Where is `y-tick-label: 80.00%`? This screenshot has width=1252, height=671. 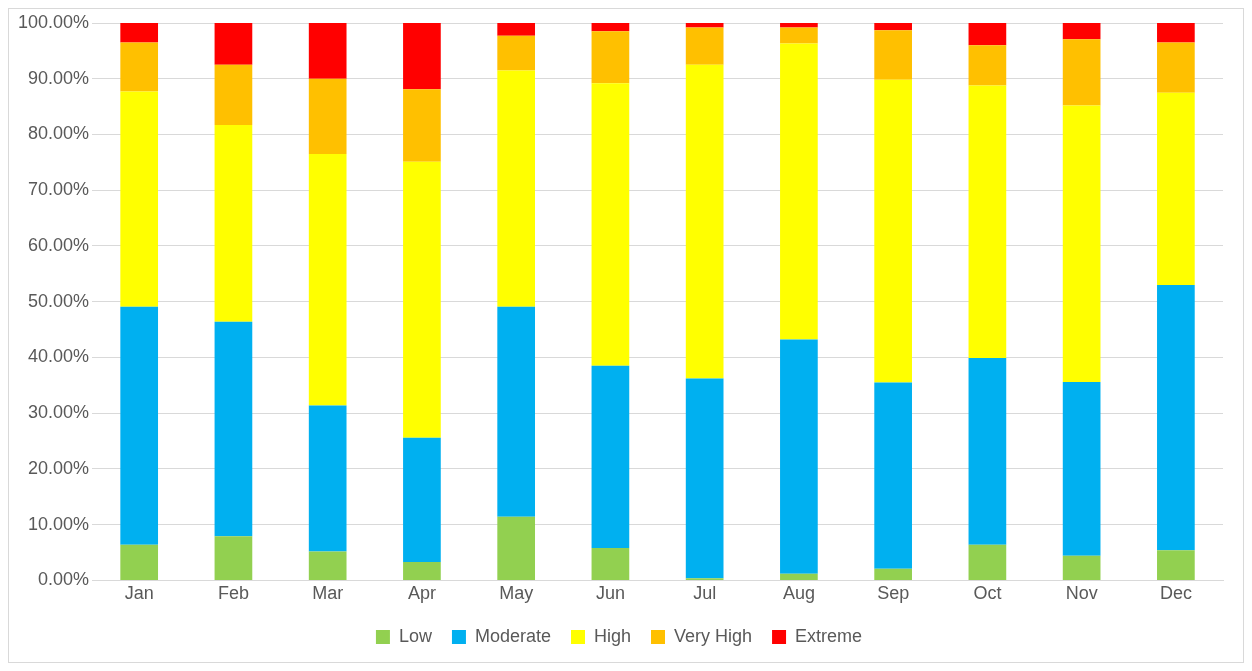
y-tick-label: 80.00% is located at coordinates (59, 133).